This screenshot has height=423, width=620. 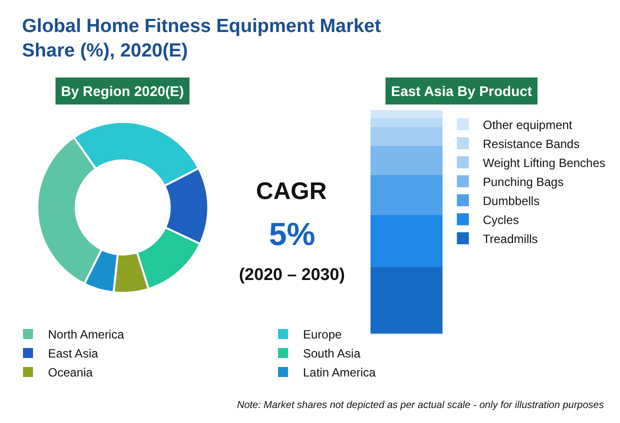 I want to click on legend-label: Other equipment, so click(x=527, y=125).